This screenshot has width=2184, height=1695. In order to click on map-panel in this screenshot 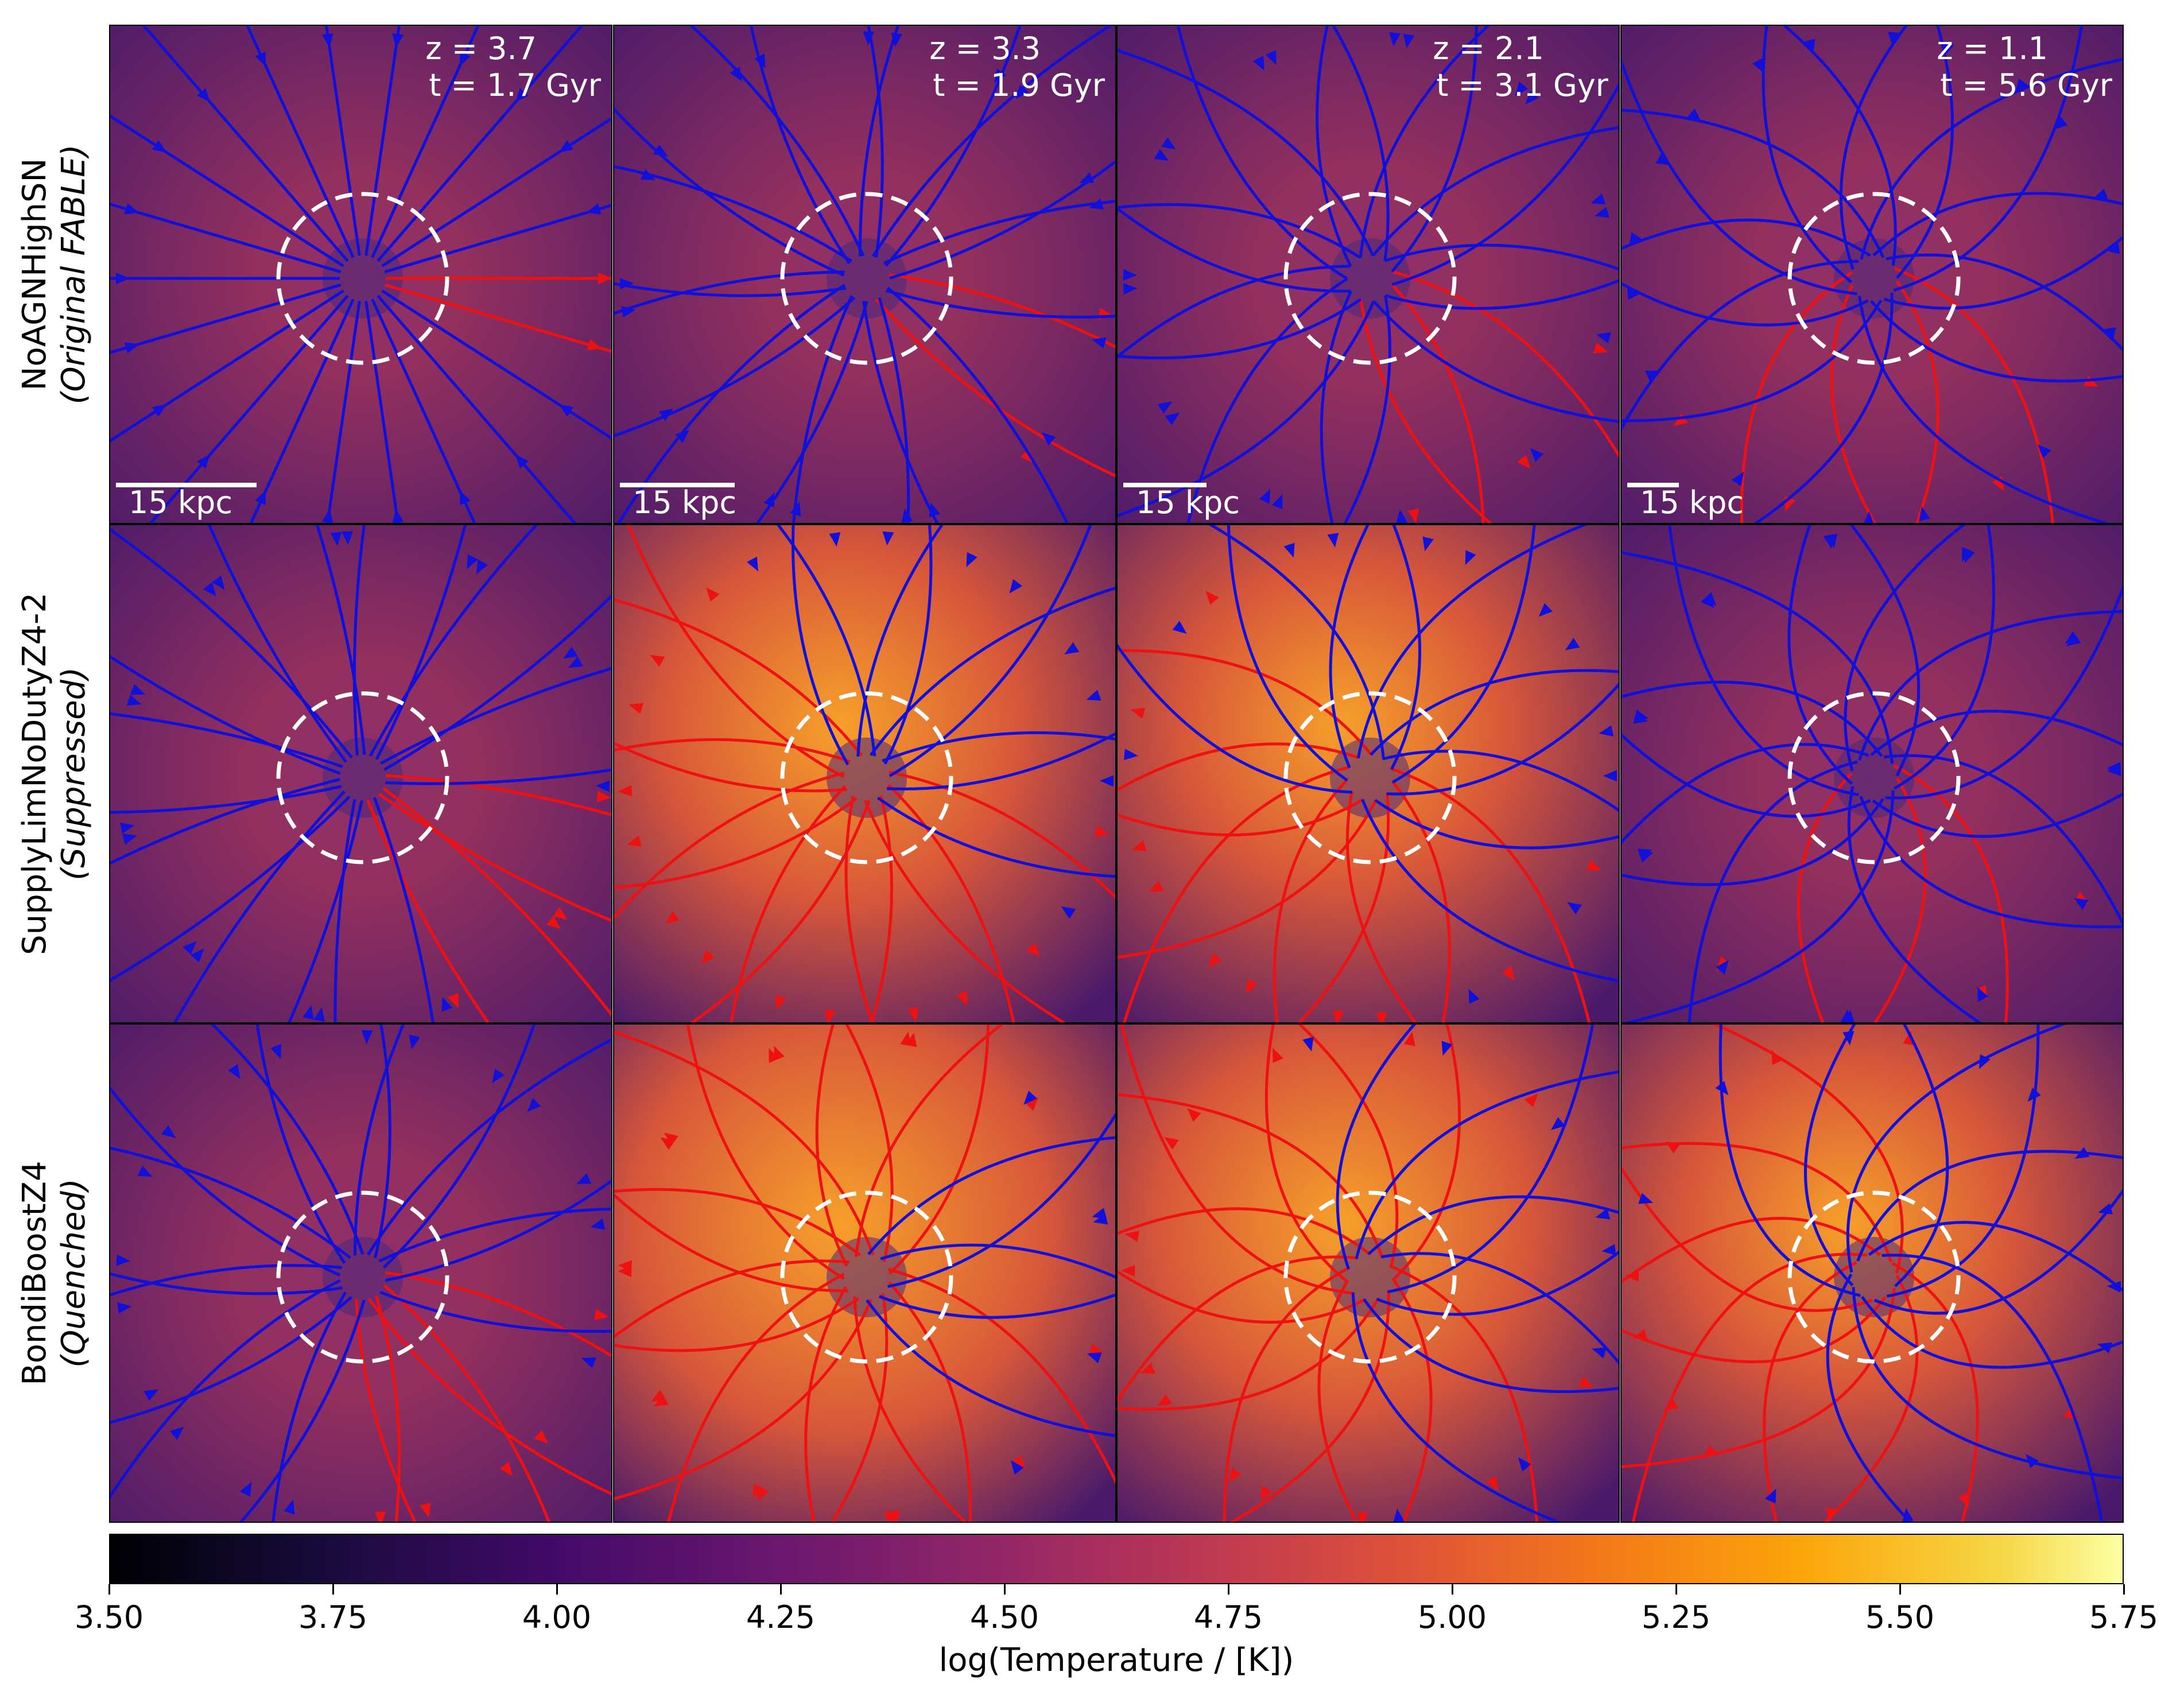, I will do `click(1368, 1273)`.